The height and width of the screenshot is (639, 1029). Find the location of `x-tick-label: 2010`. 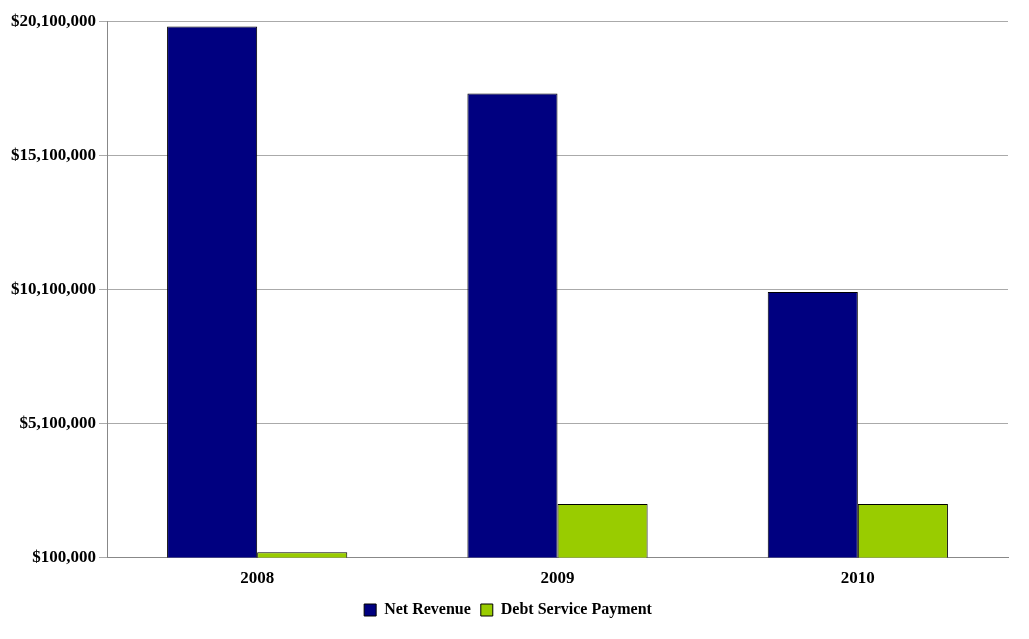

x-tick-label: 2010 is located at coordinates (857, 578).